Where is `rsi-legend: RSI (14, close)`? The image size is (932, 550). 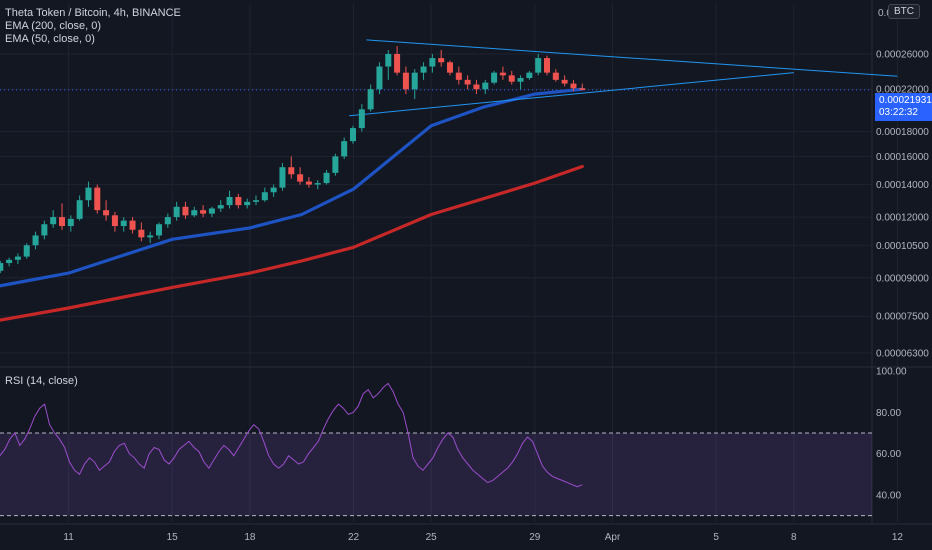 rsi-legend: RSI (14, close) is located at coordinates (41, 381).